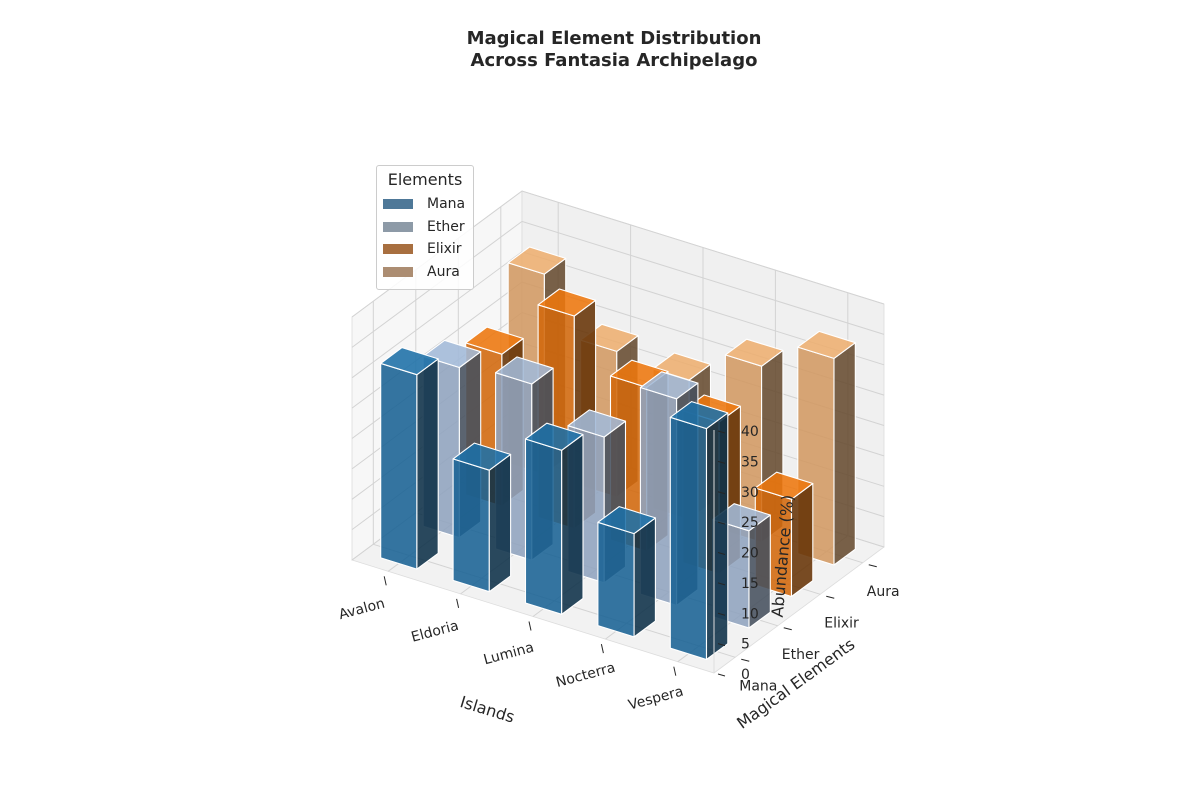  What do you see at coordinates (361, 610) in the screenshot?
I see `x-tick-label: Avalon` at bounding box center [361, 610].